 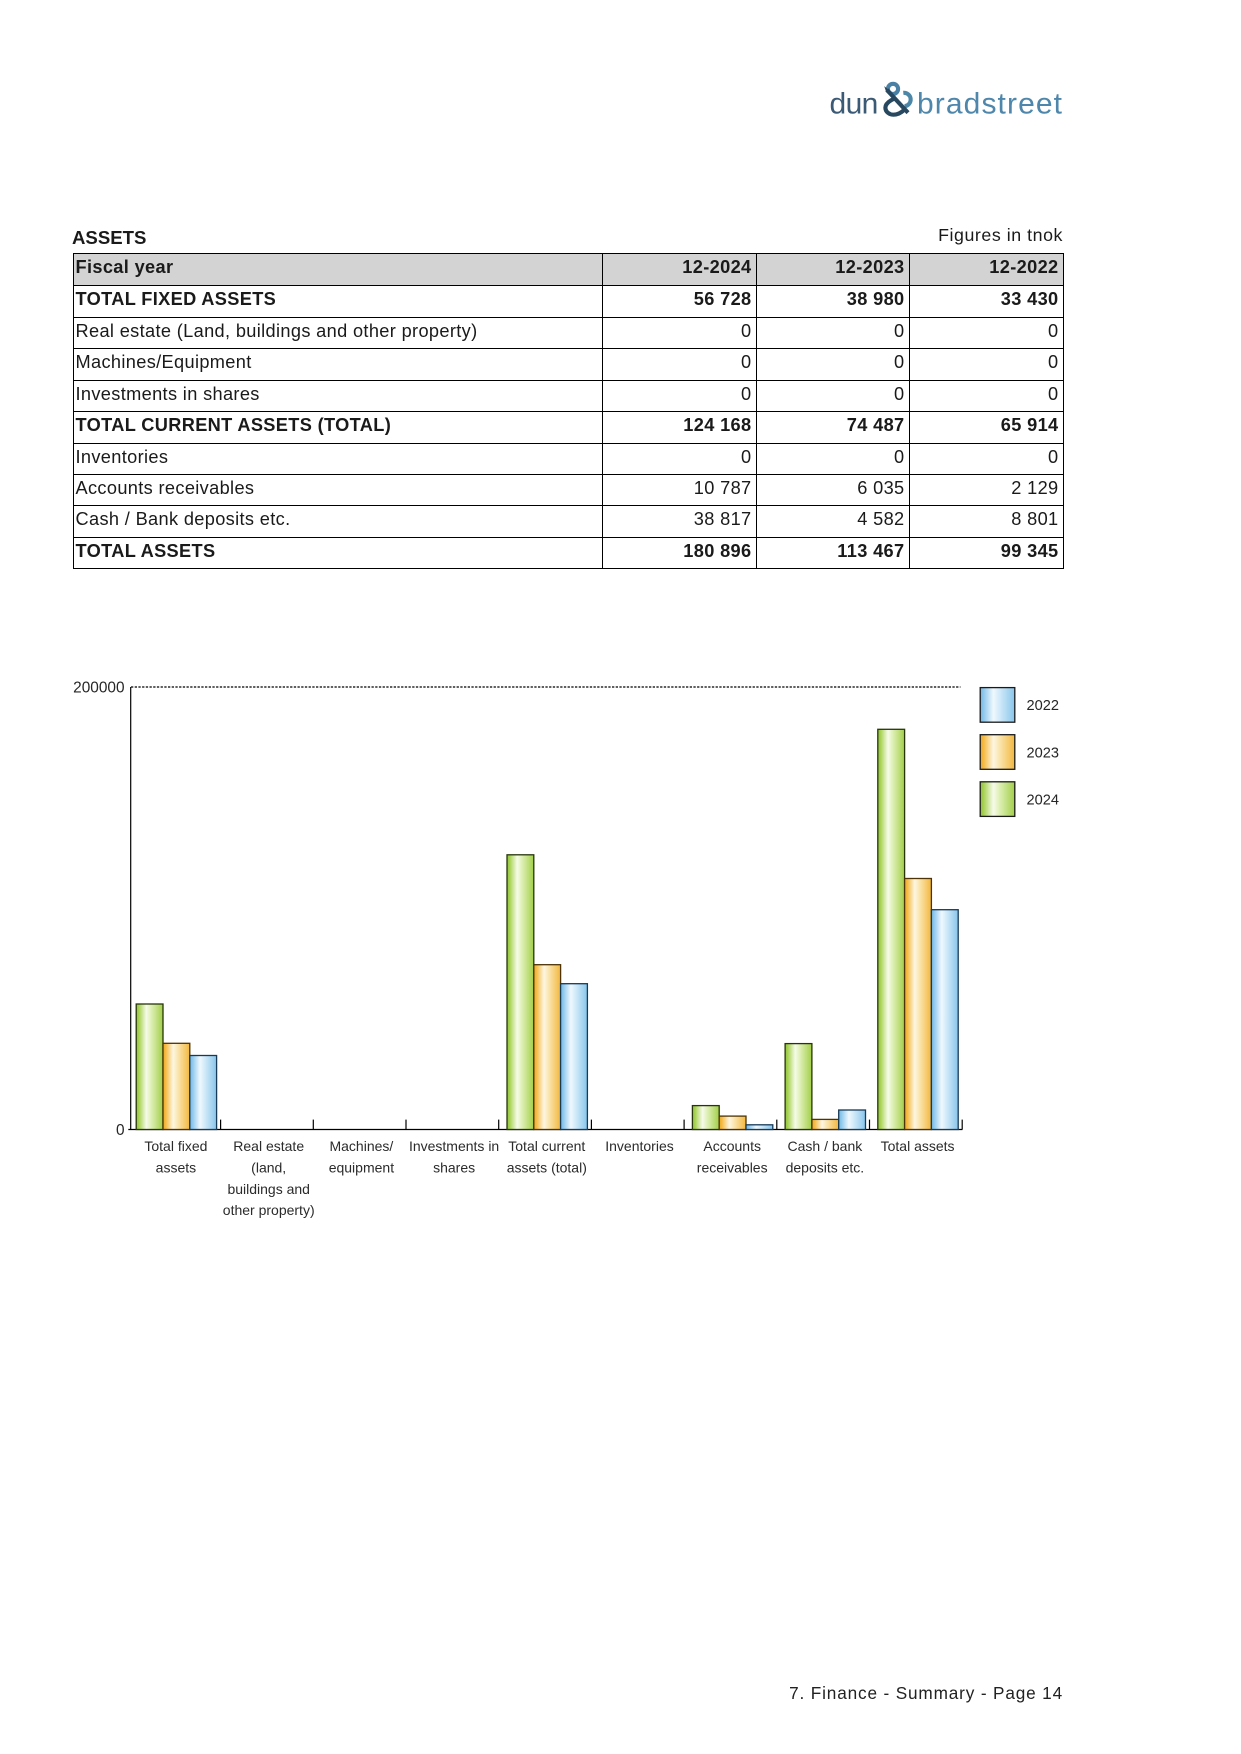 I want to click on svg-text: Accounts, so click(x=732, y=1146).